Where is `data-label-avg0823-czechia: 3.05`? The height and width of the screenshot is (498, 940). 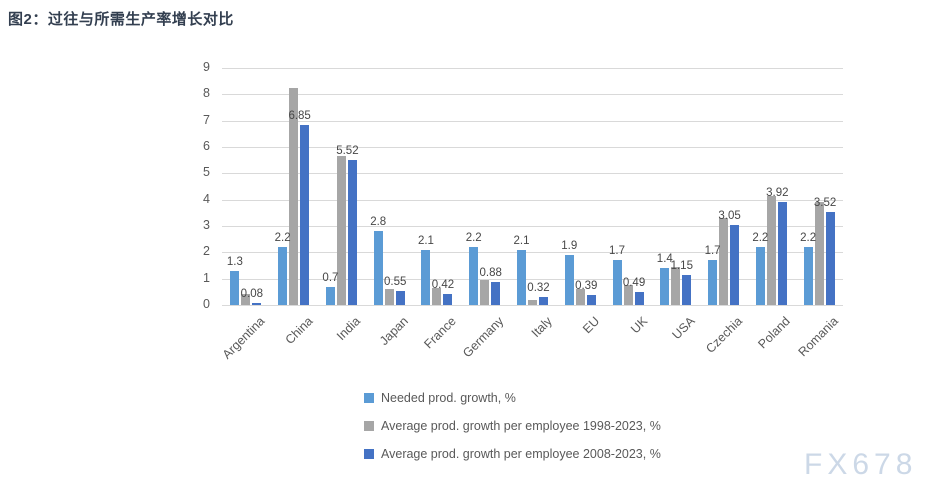
data-label-avg0823-czechia: 3.05 is located at coordinates (729, 215).